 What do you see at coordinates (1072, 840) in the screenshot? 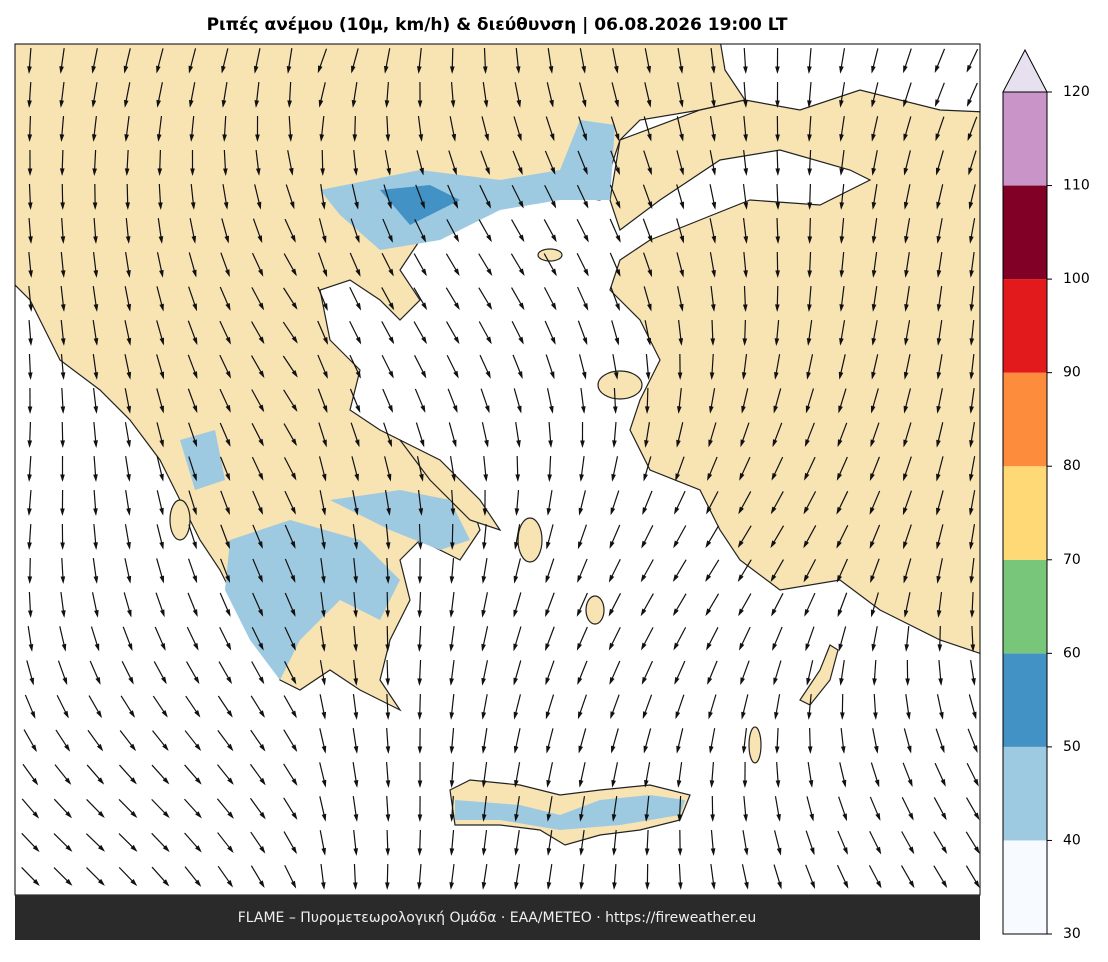
I see `colorbar-tick-label: 40` at bounding box center [1072, 840].